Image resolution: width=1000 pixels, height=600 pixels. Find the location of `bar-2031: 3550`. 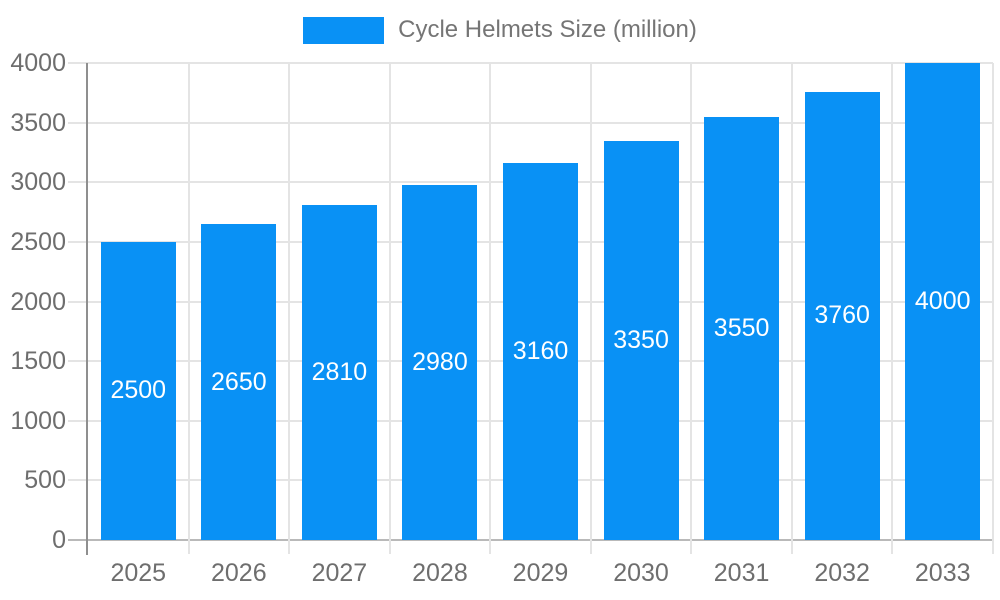

bar-2031: 3550 is located at coordinates (742, 328).